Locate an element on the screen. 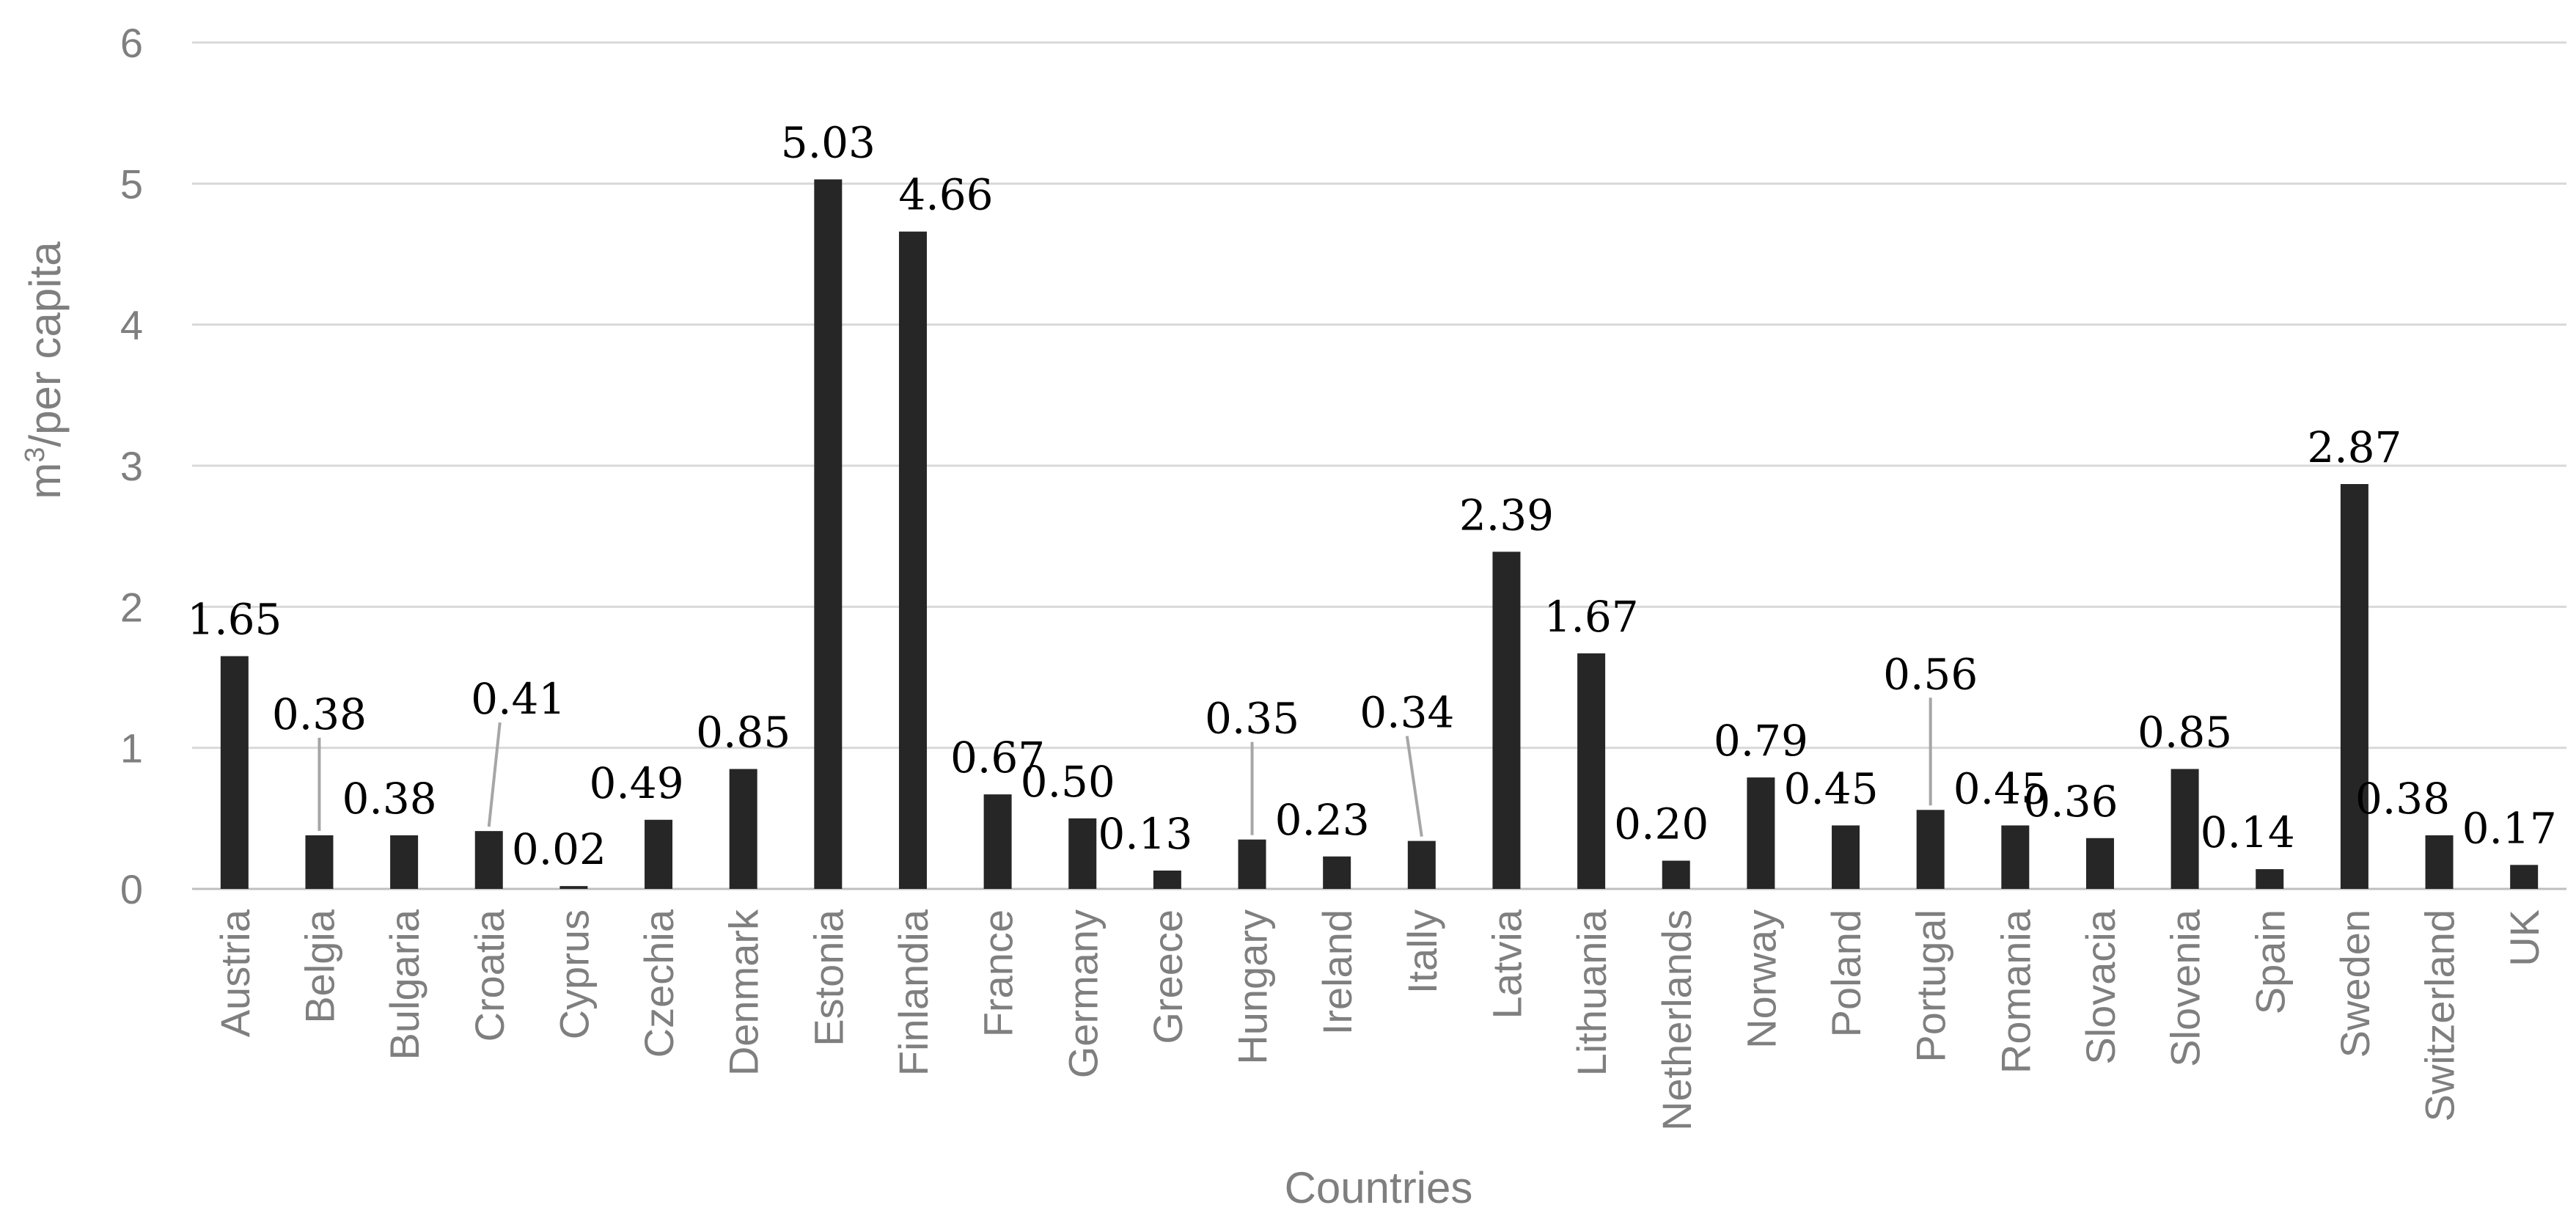 The height and width of the screenshot is (1227, 2576). y-tick-label: 5 is located at coordinates (132, 184).